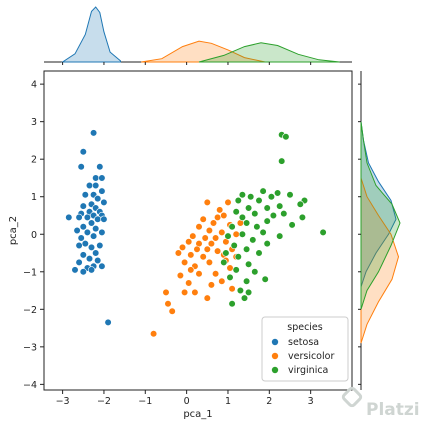  Describe the element at coordinates (63, 401) in the screenshot. I see `x-tick-label: −3` at that location.